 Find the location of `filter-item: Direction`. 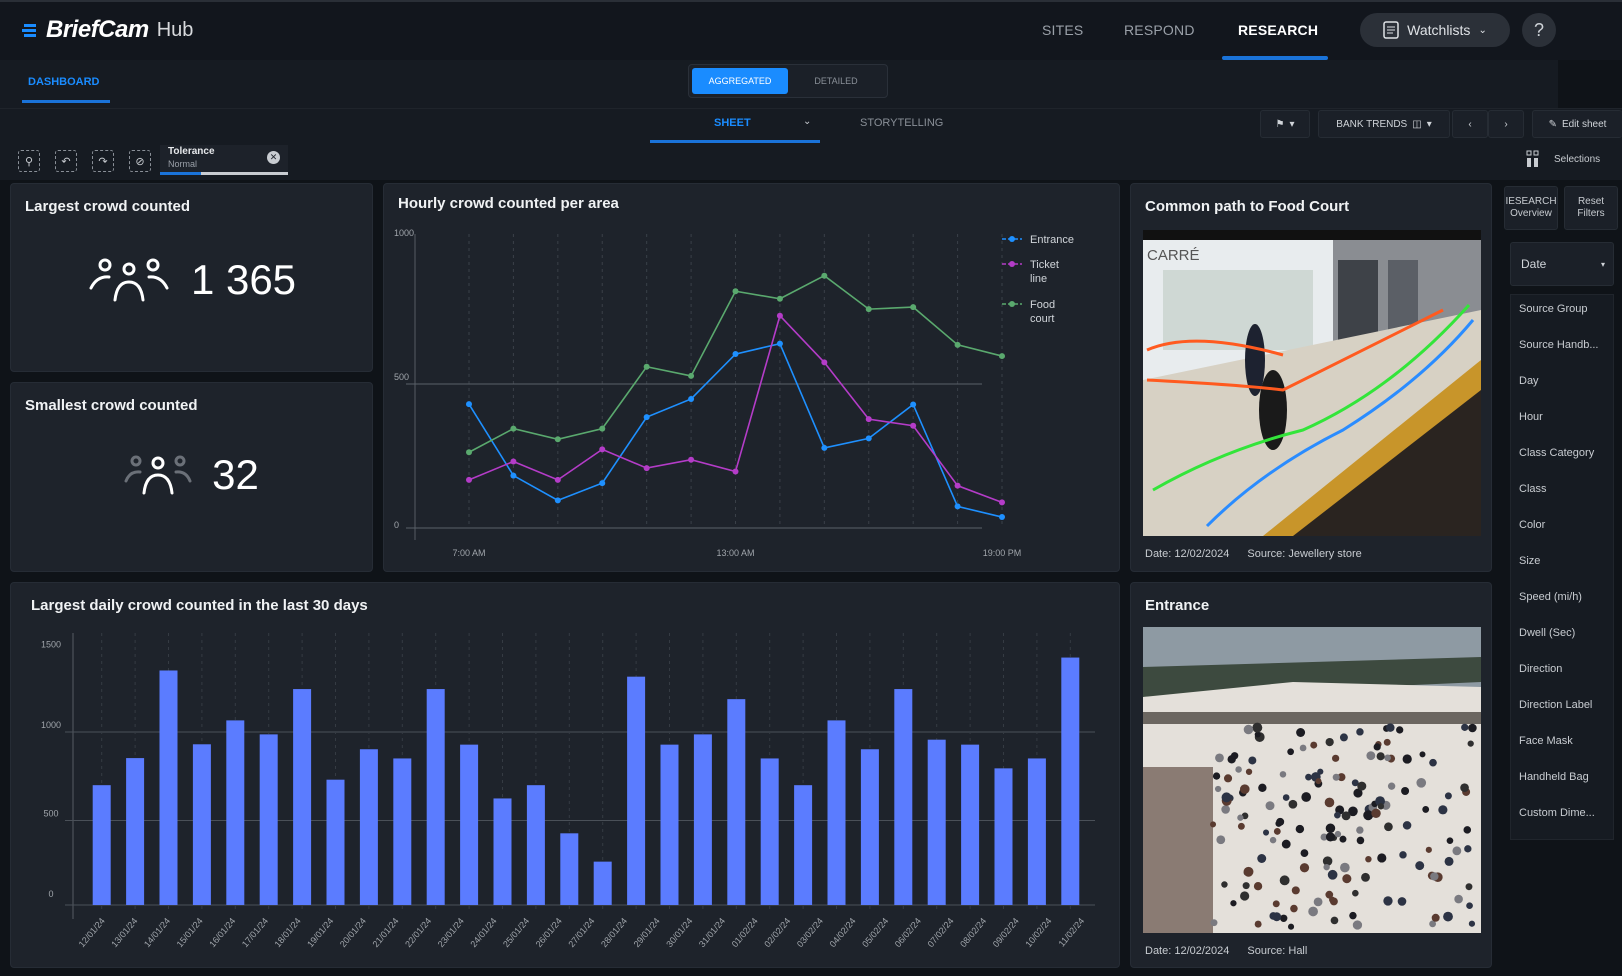

filter-item: Direction is located at coordinates (1541, 669).